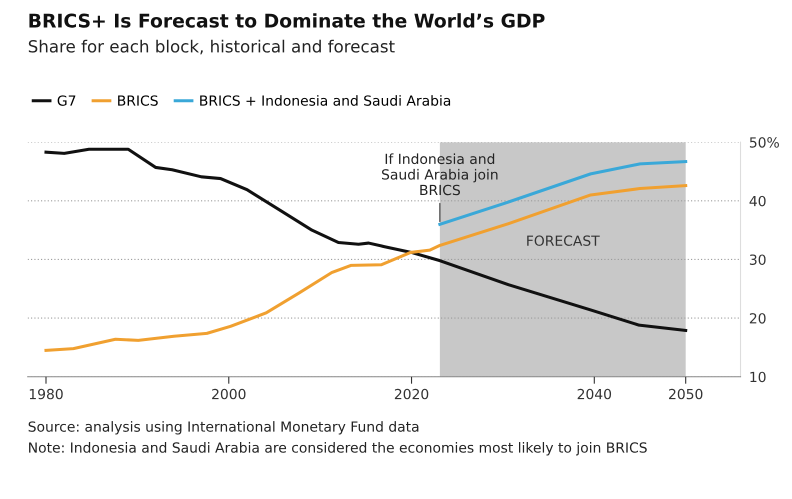 This screenshot has width=792, height=499. Describe the element at coordinates (138, 100) in the screenshot. I see `legend-label: BRICS` at that location.